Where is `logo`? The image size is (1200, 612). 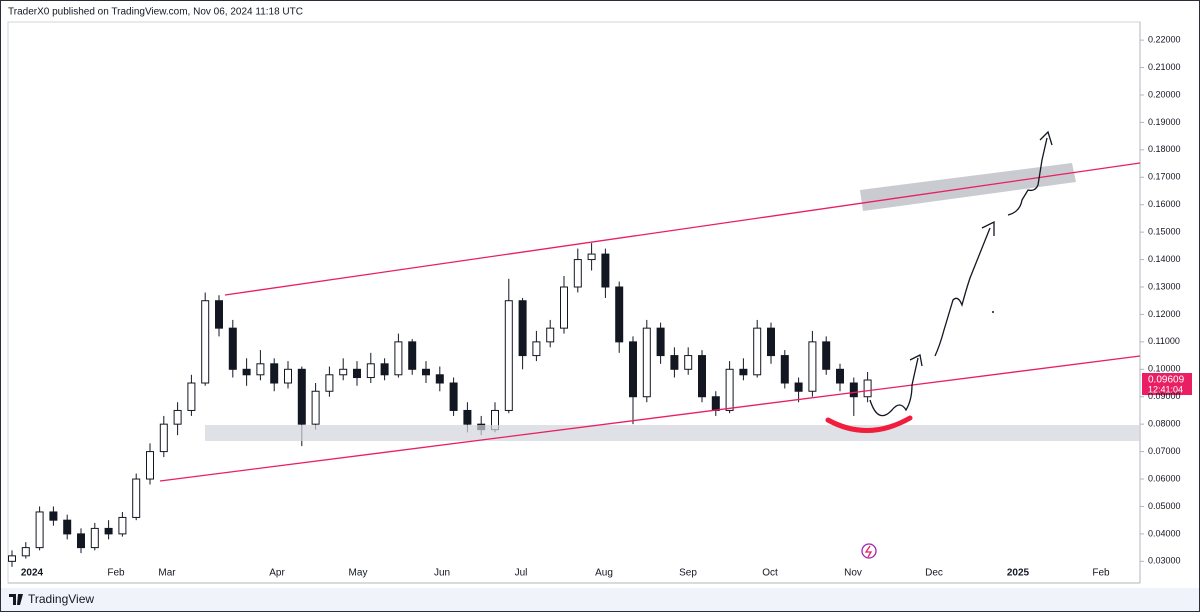 logo is located at coordinates (16, 599).